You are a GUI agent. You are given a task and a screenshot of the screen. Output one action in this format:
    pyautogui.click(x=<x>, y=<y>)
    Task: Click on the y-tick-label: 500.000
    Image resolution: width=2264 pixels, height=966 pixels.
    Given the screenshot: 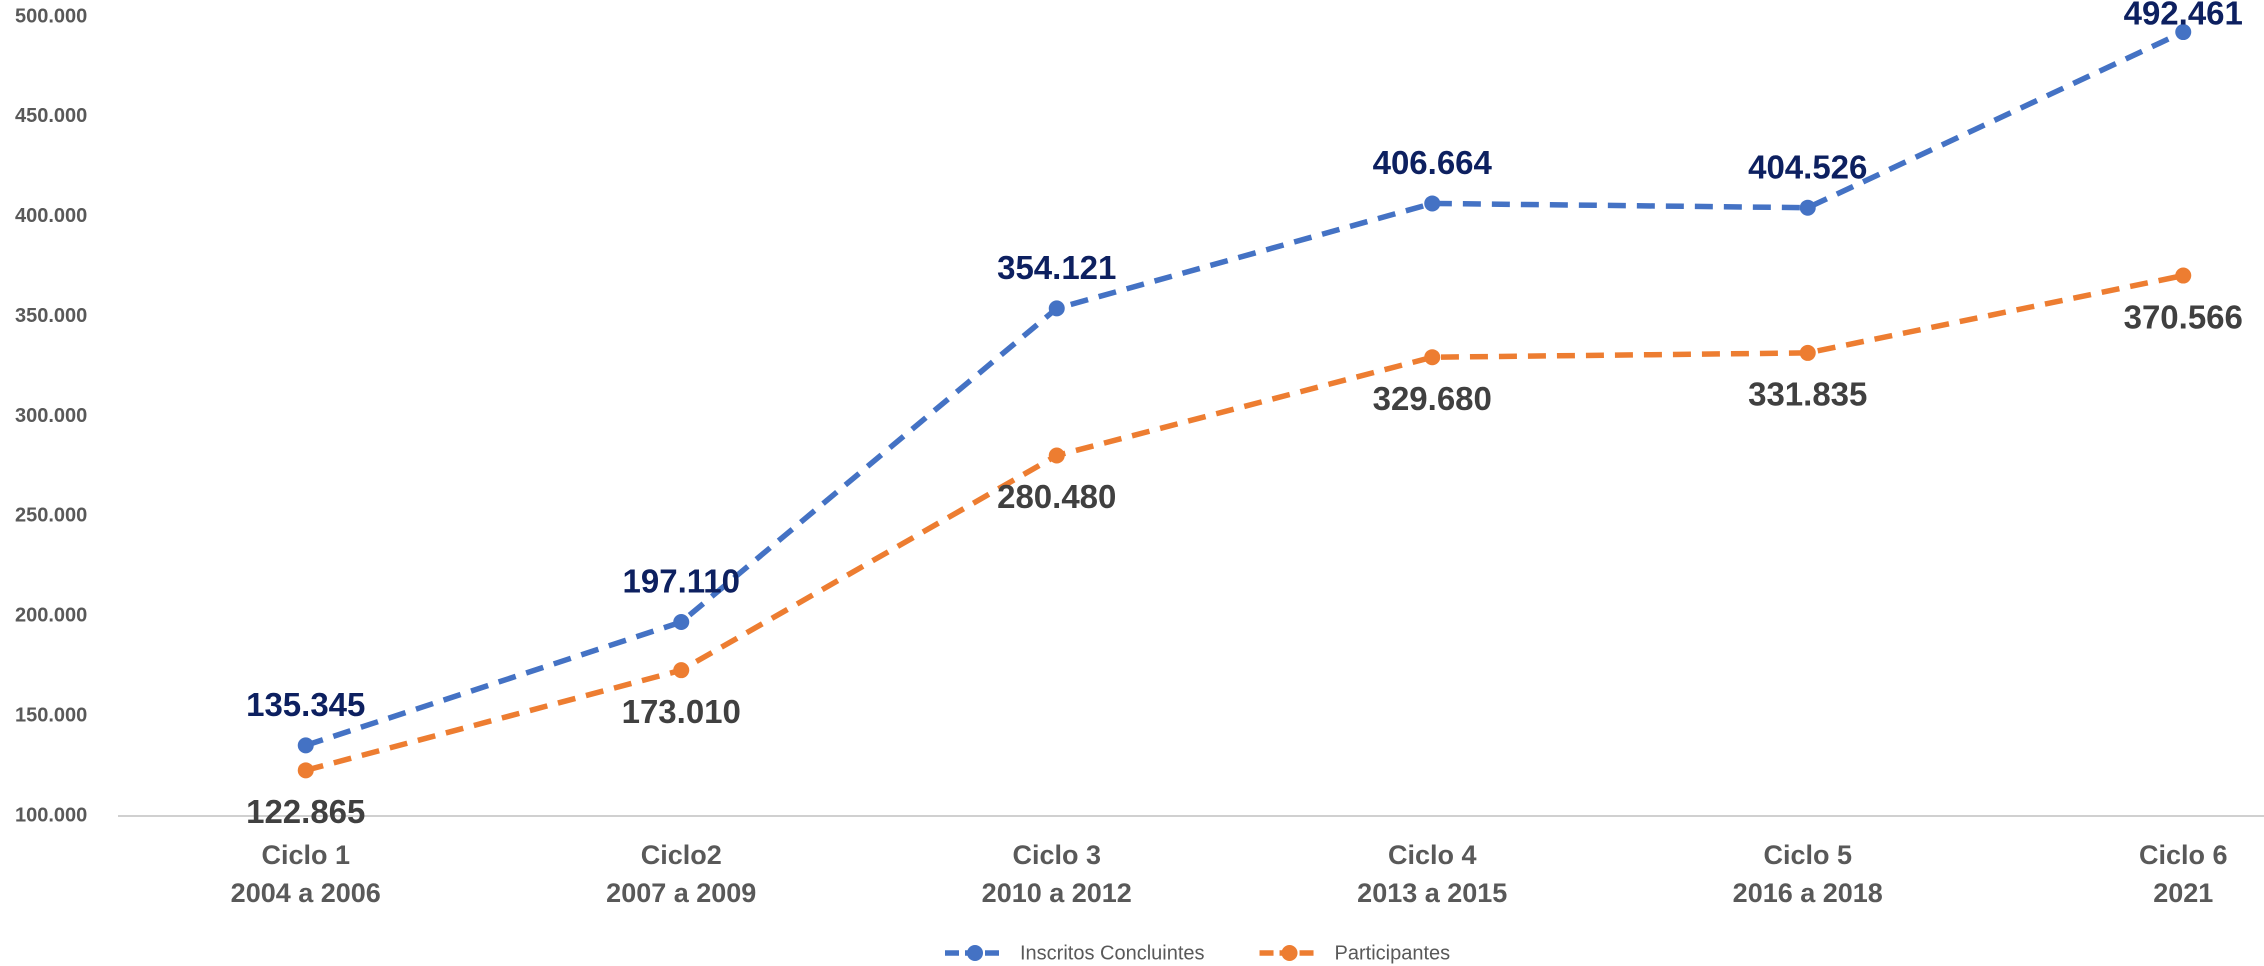 What is the action you would take?
    pyautogui.click(x=51, y=16)
    